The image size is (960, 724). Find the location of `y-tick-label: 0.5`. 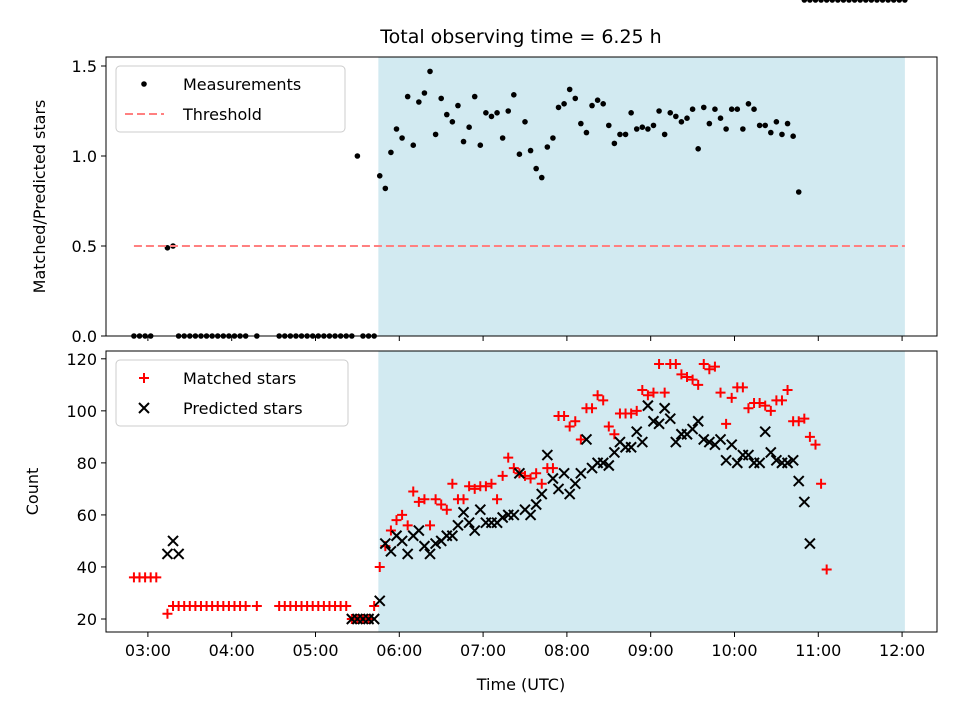

y-tick-label: 0.5 is located at coordinates (84, 246).